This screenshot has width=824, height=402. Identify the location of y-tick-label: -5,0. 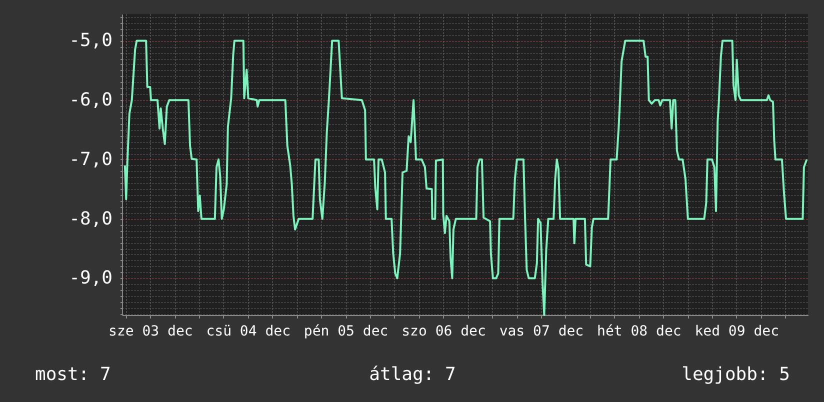
(90, 41).